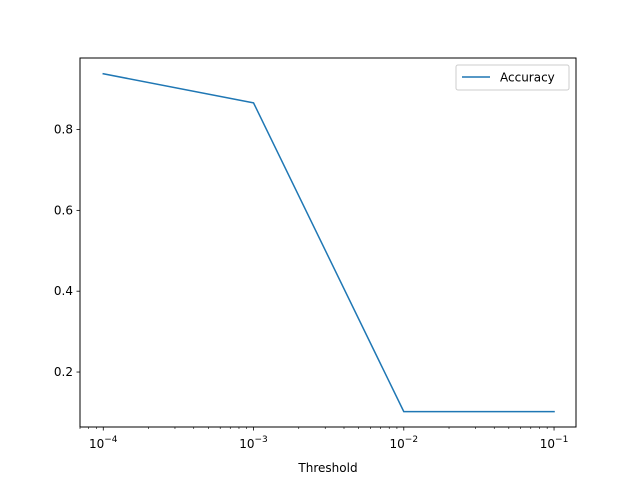  Describe the element at coordinates (63, 210) in the screenshot. I see `y-tick-label: 0.6` at that location.